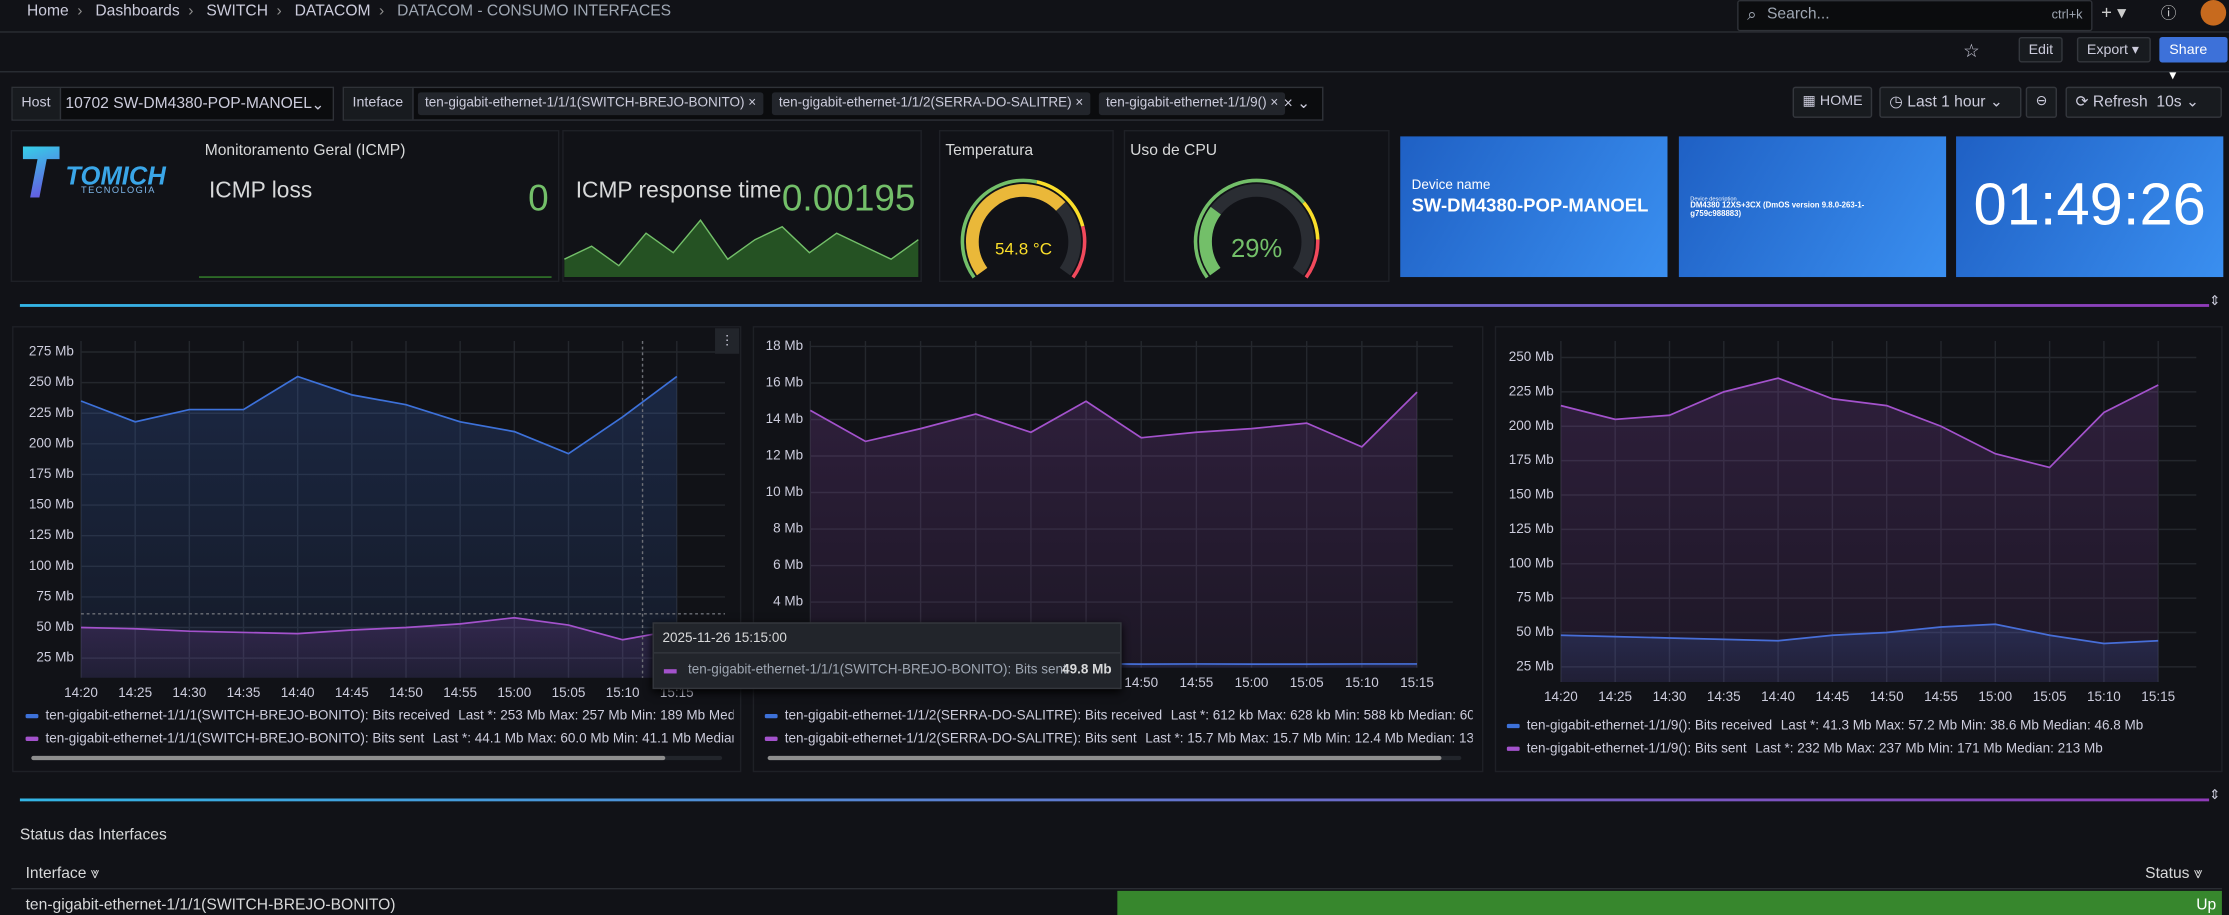 The image size is (2229, 915). I want to click on y-tick-label: 225 Mb, so click(1531, 390).